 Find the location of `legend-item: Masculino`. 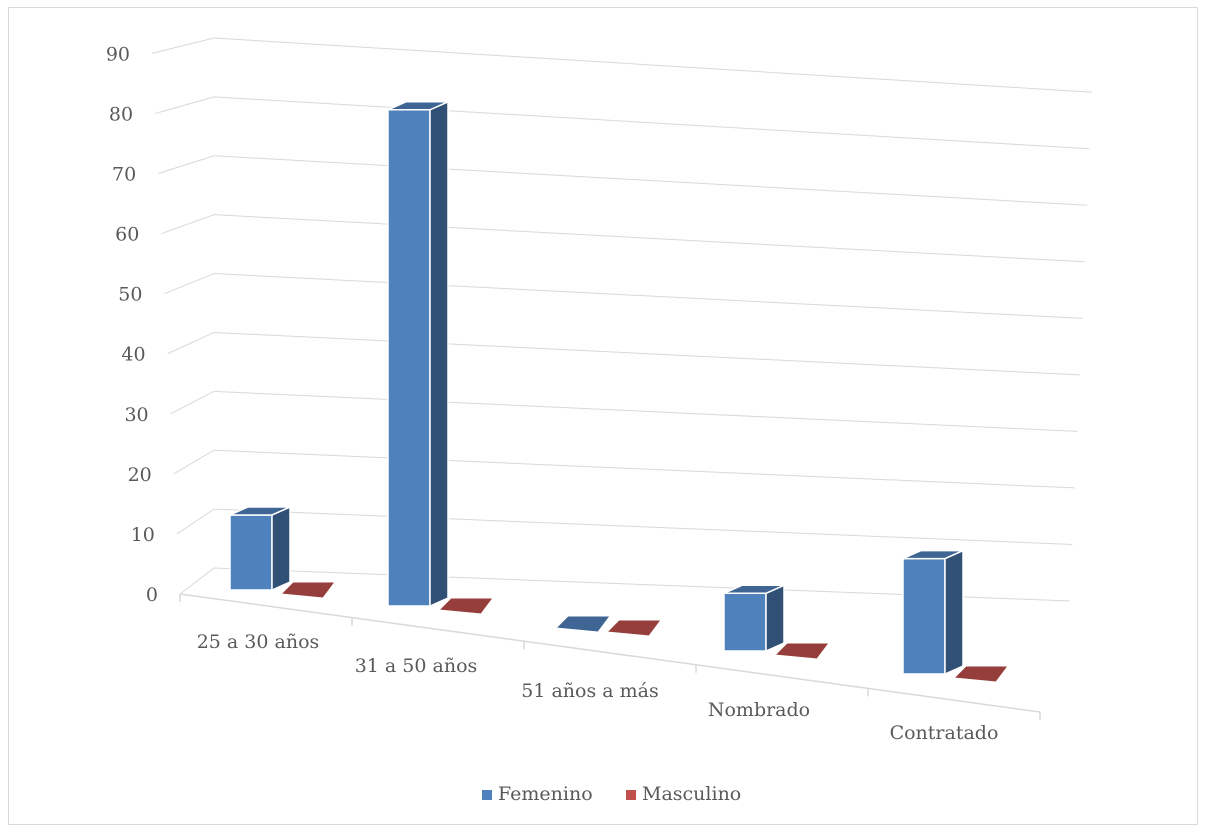

legend-item: Masculino is located at coordinates (683, 794).